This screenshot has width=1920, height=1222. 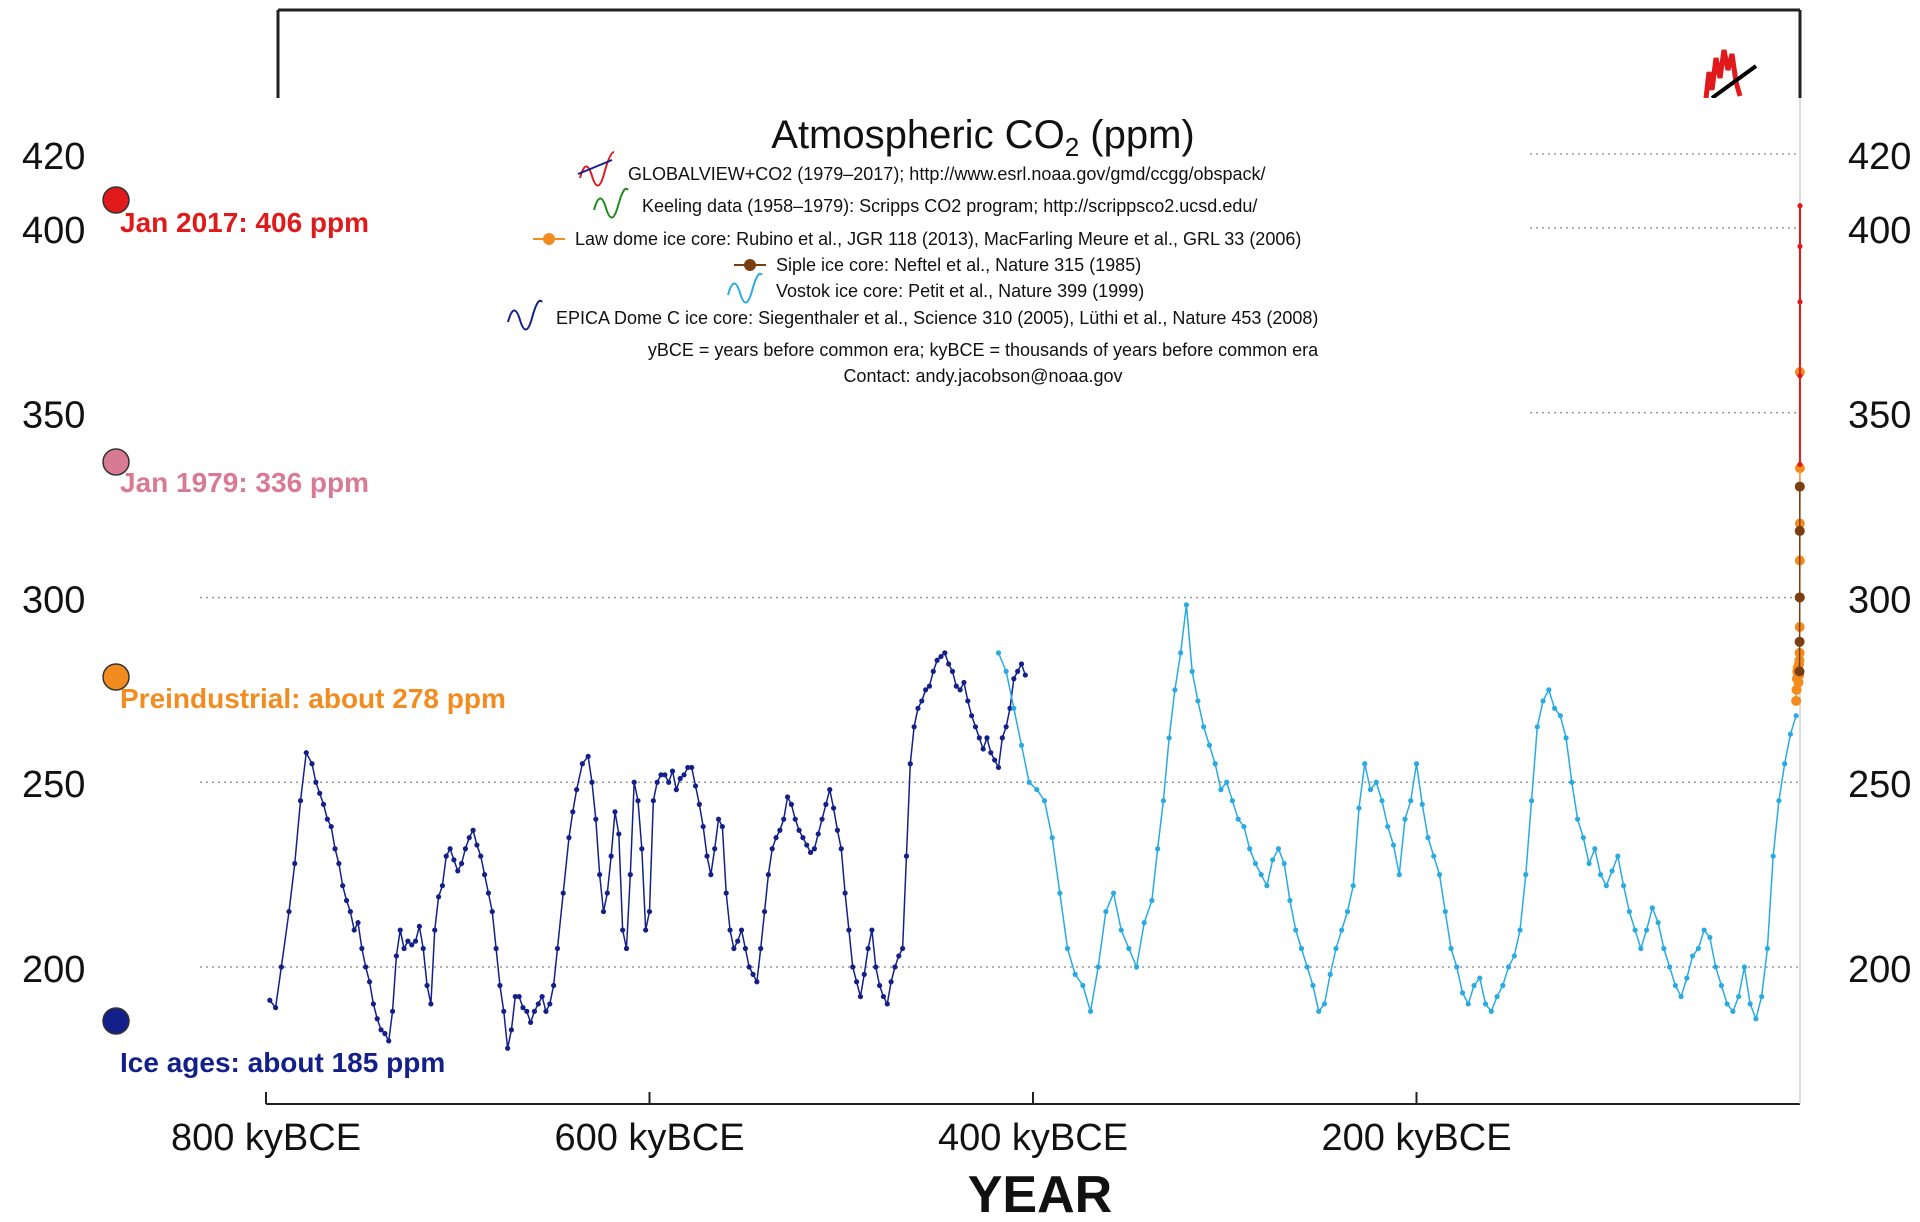 I want to click on legend-marker, so click(x=750, y=265).